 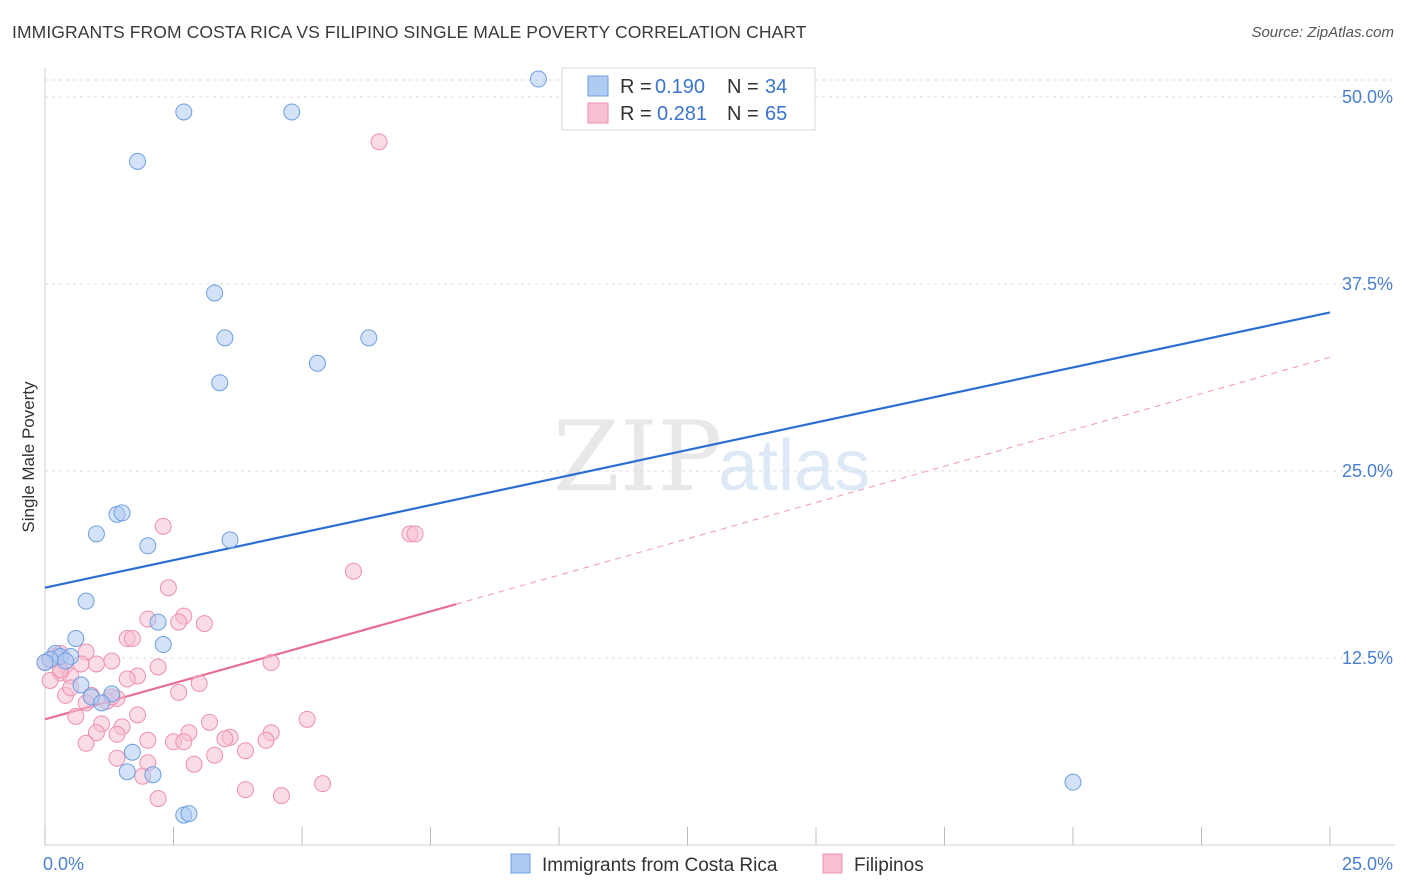 What do you see at coordinates (636, 87) in the screenshot?
I see `legend-r-label-blue: R =` at bounding box center [636, 87].